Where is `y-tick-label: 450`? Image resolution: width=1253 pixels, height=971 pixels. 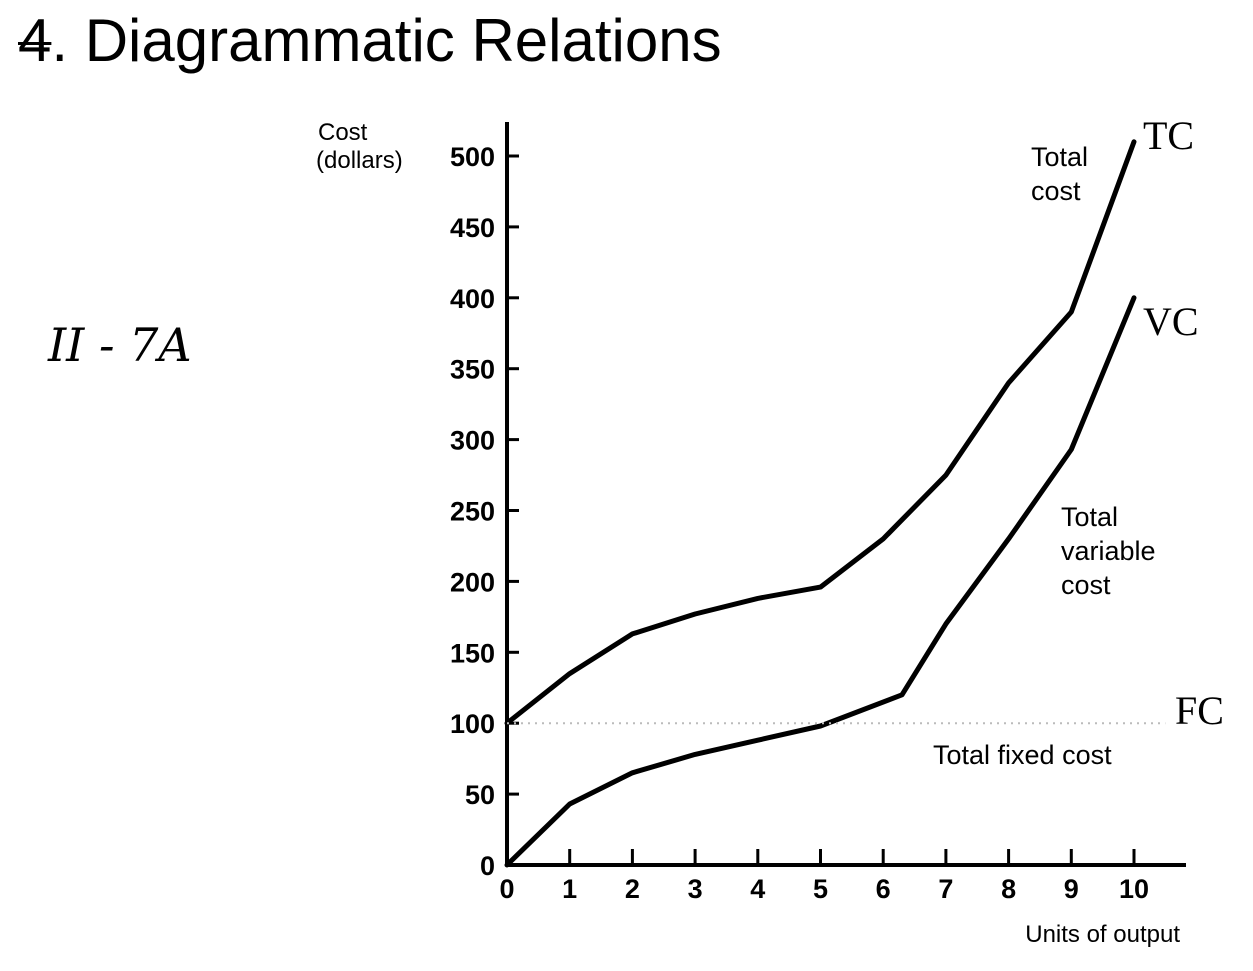
y-tick-label: 450 is located at coordinates (472, 228).